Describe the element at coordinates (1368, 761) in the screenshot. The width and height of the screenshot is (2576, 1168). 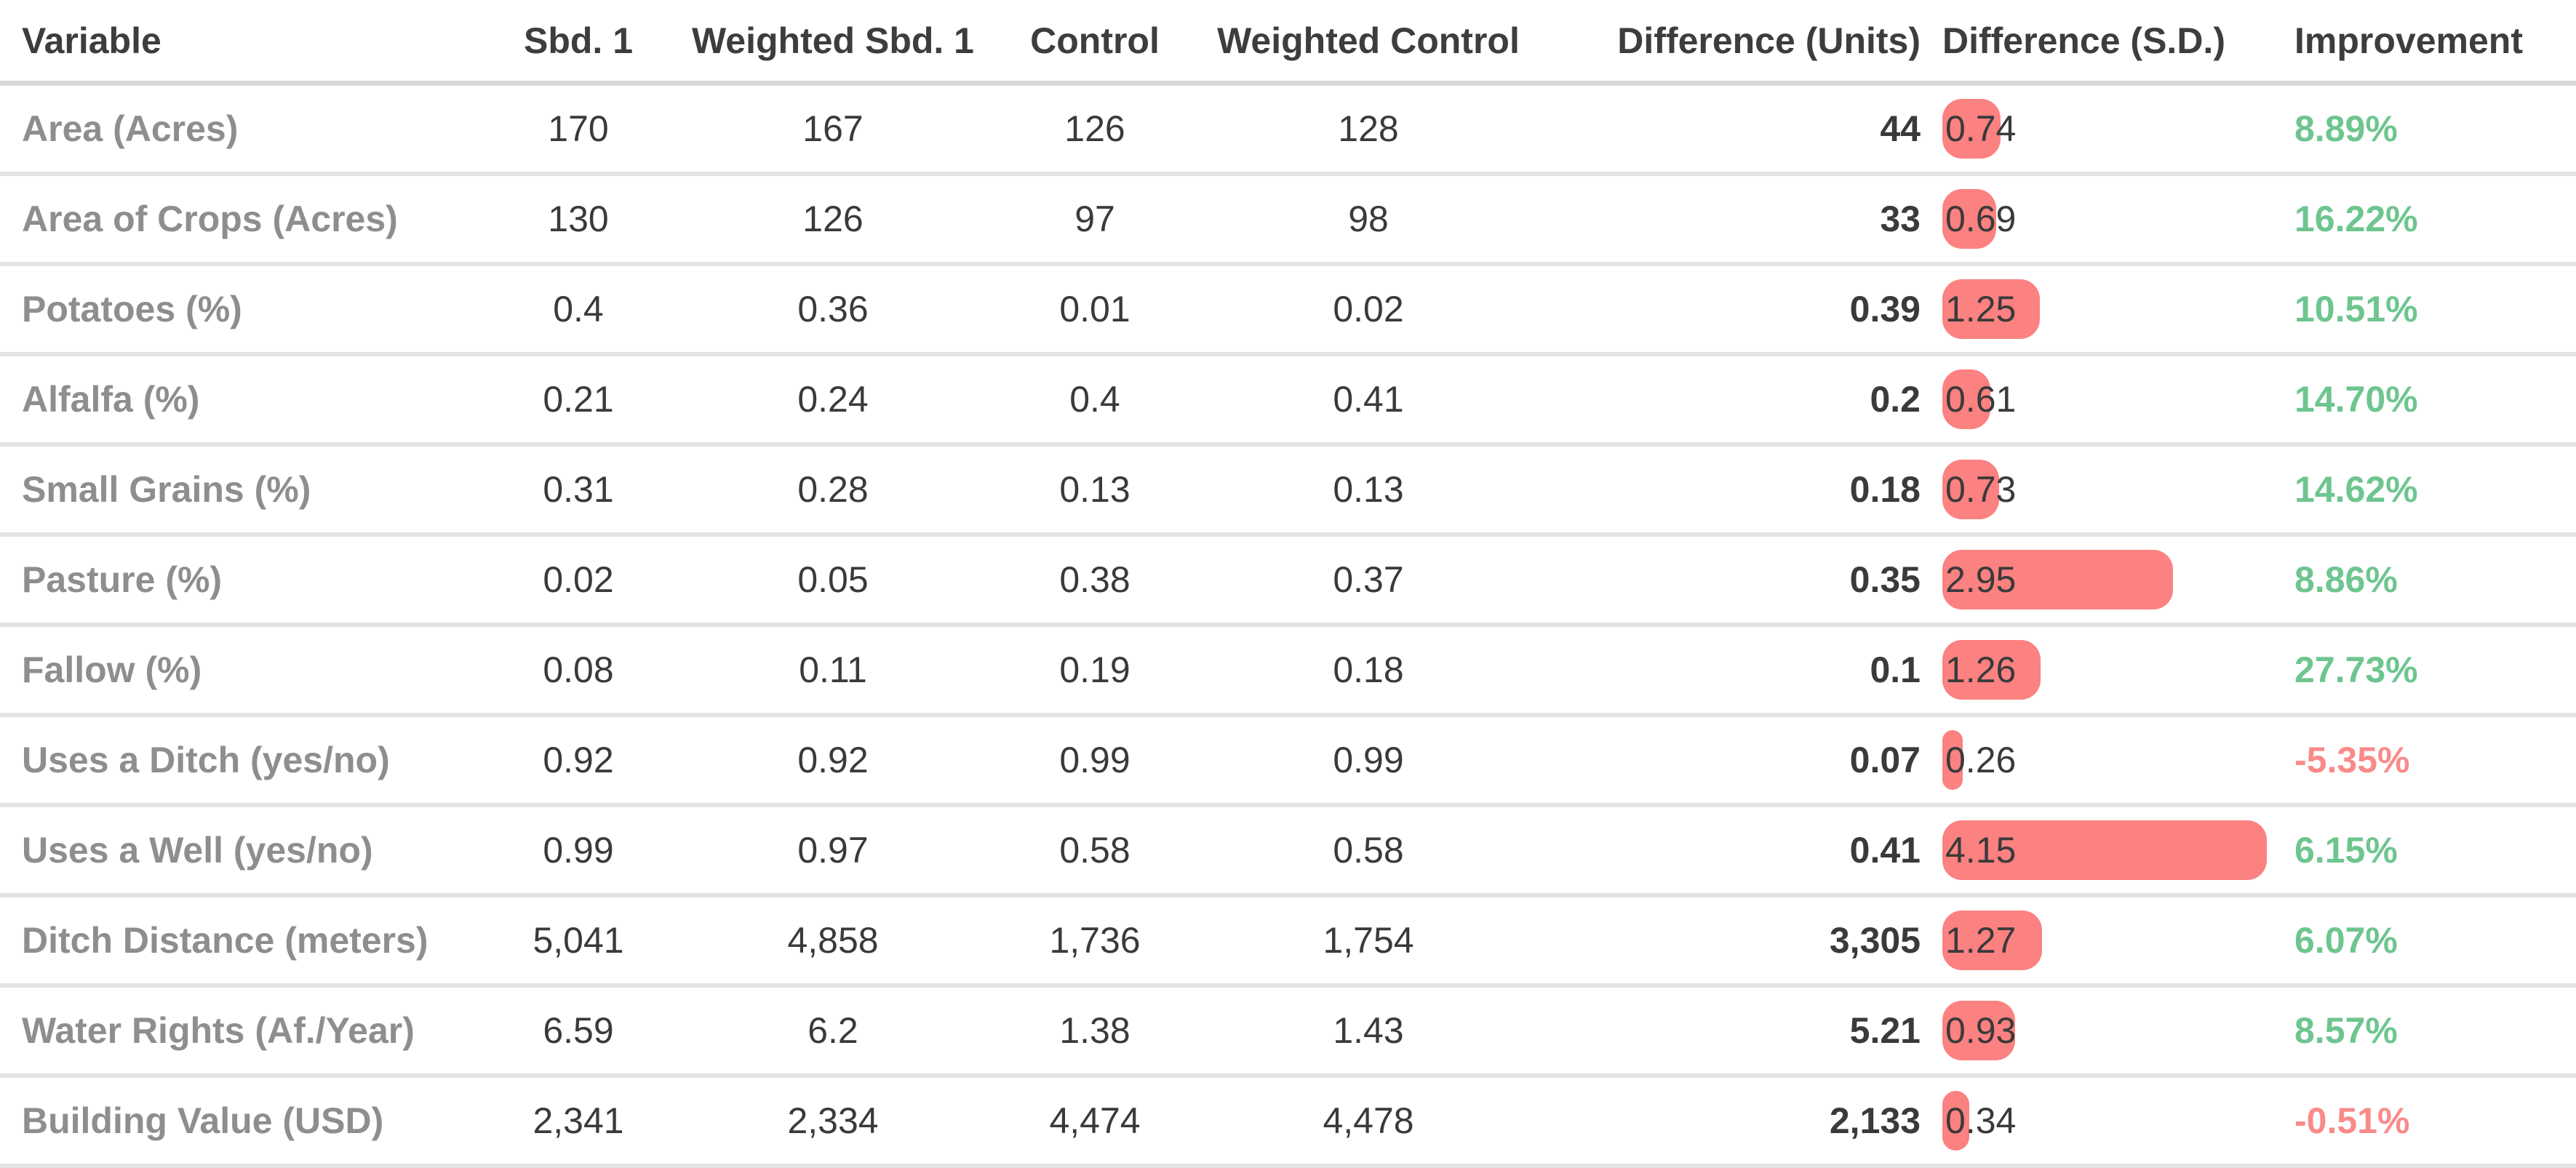
I see `wcontrol-value: 0.99` at that location.